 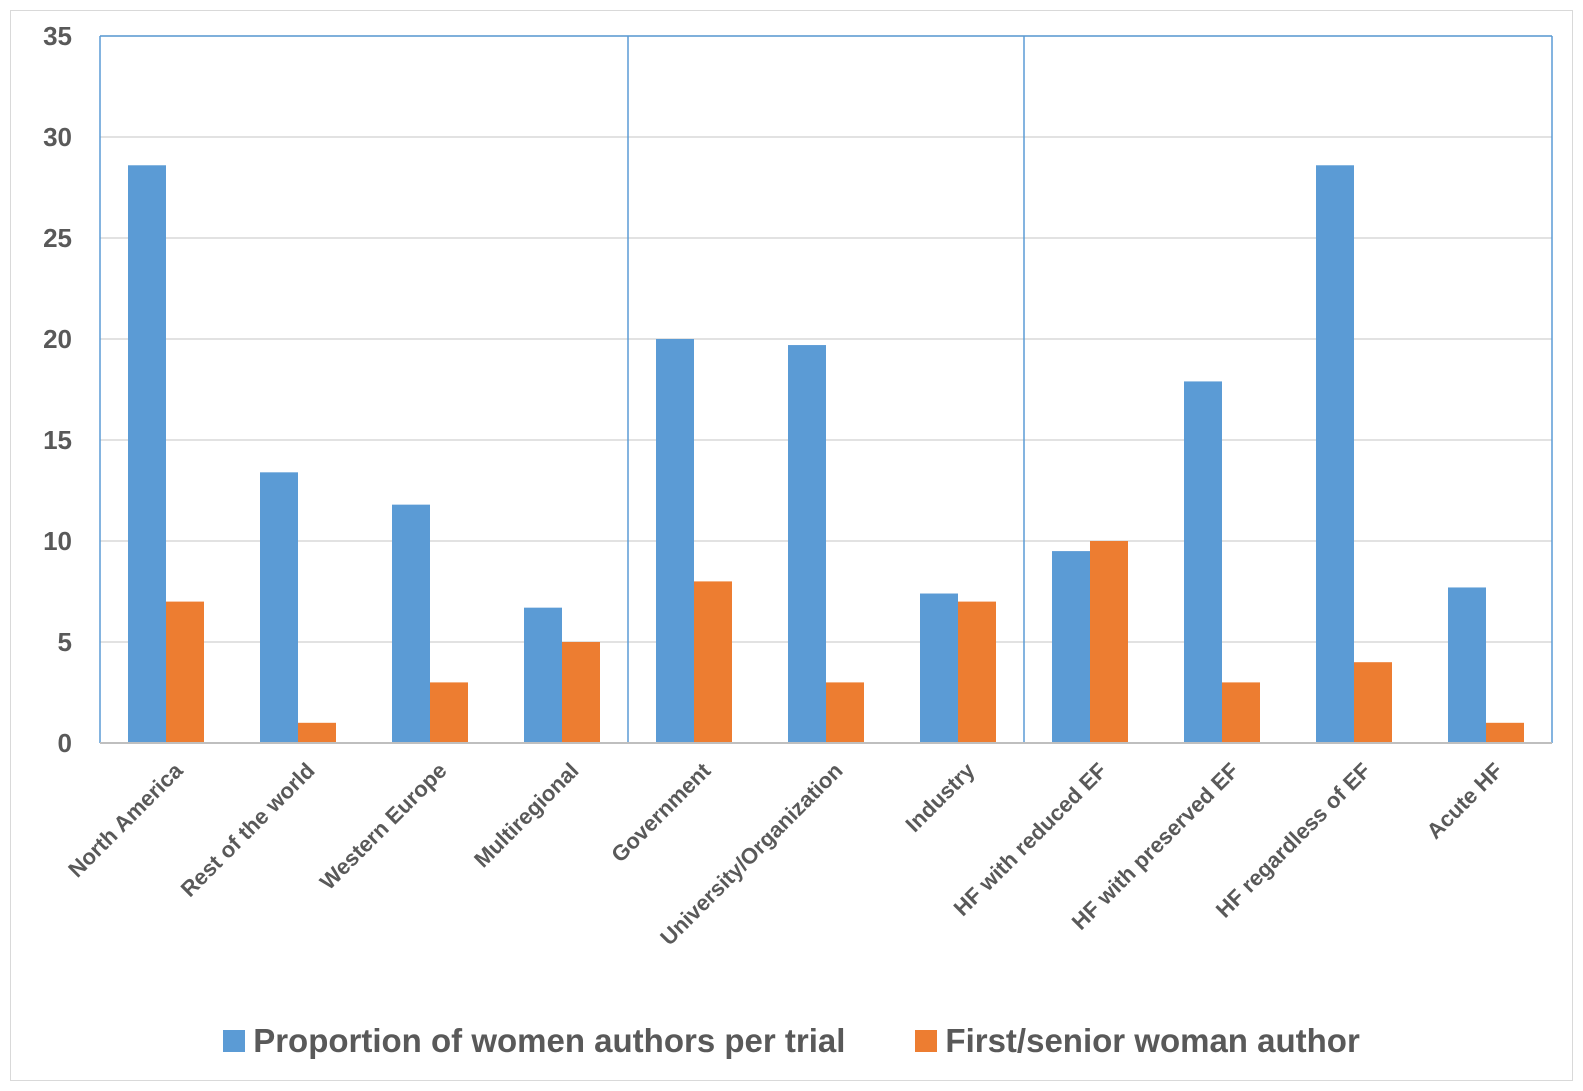 I want to click on legend-item-series-1: Proportion of women authors per trial, so click(x=534, y=1041).